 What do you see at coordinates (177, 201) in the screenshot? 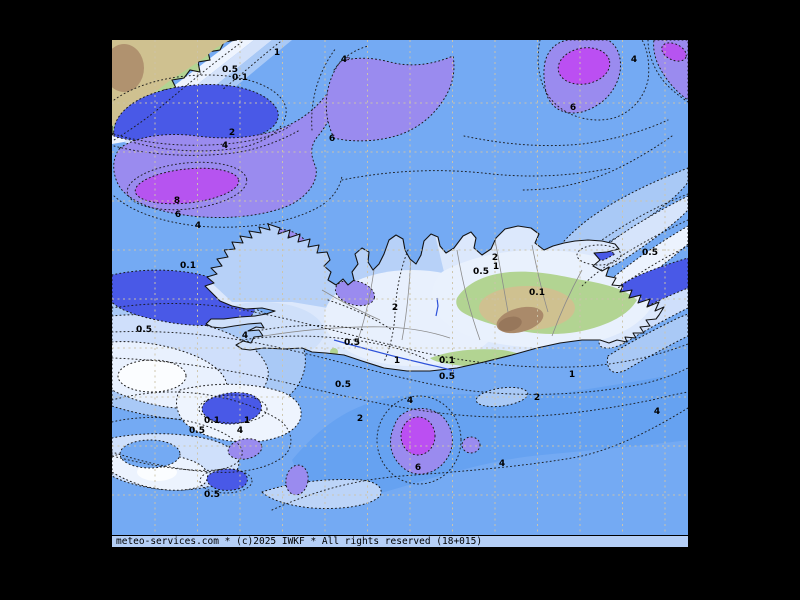
I see `contour-label: 8` at bounding box center [177, 201].